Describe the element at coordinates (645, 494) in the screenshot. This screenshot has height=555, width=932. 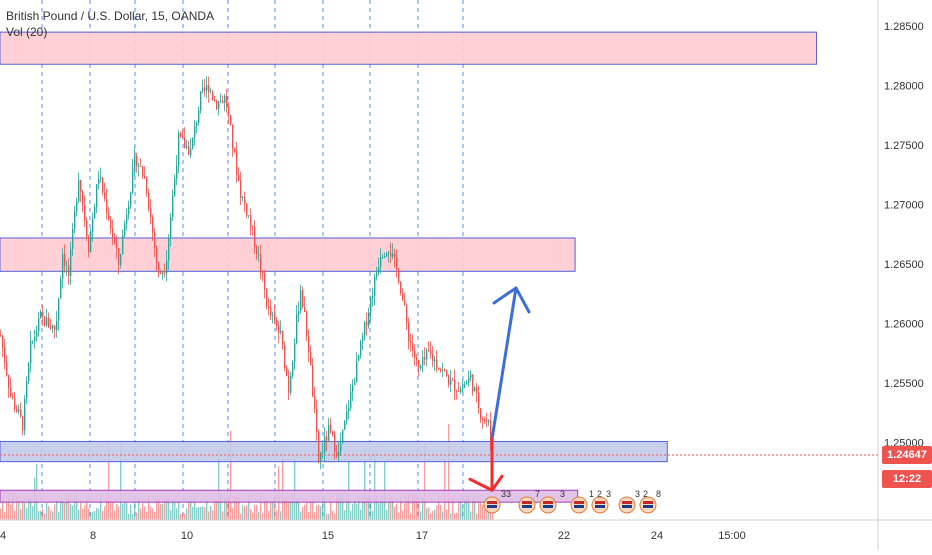
I see `event-count-label: 2` at that location.